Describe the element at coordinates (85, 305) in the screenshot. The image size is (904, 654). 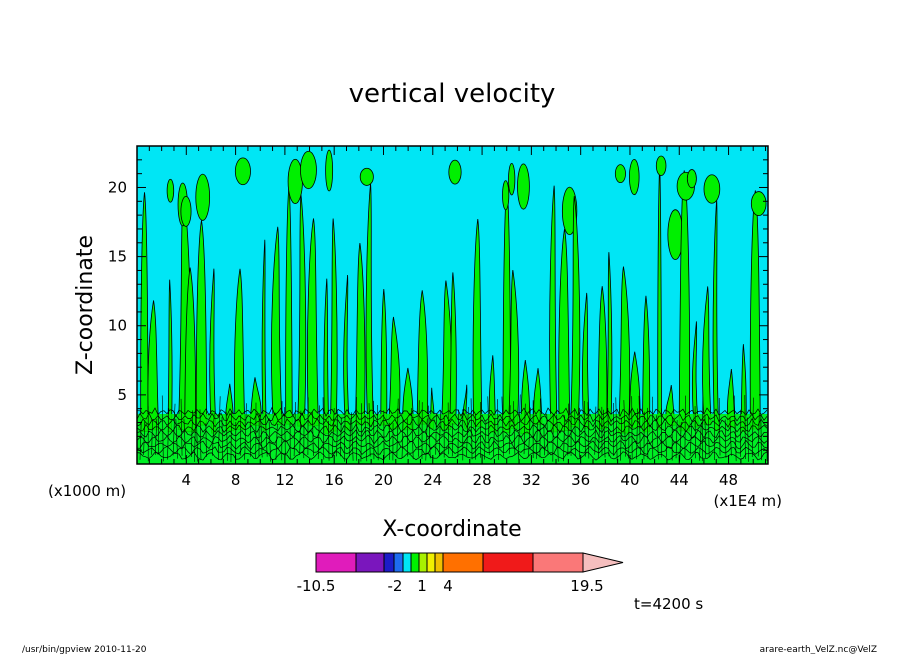
I see `y-axis-label: Z-coordinate` at that location.